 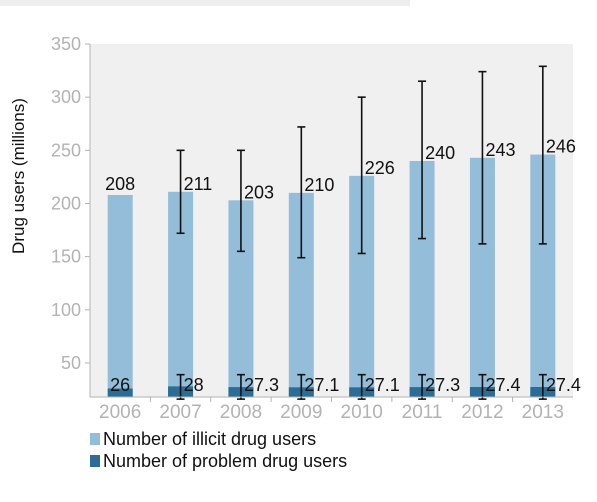 What do you see at coordinates (241, 412) in the screenshot?
I see `x-tick-label: 2008` at bounding box center [241, 412].